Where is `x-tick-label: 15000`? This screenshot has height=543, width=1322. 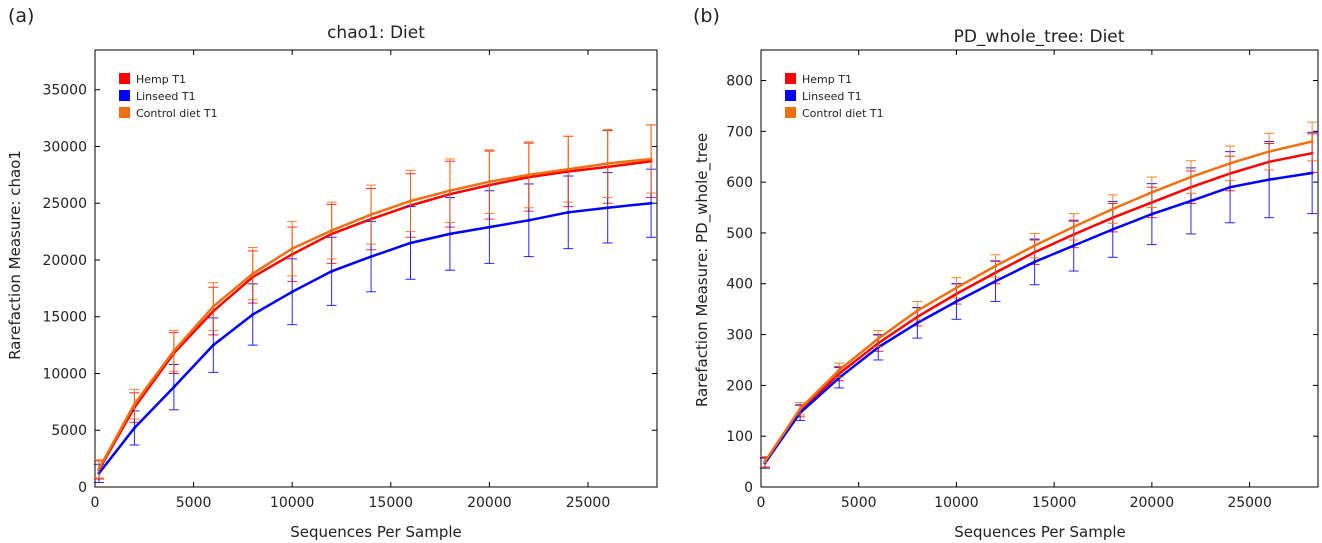 x-tick-label: 15000 is located at coordinates (391, 503).